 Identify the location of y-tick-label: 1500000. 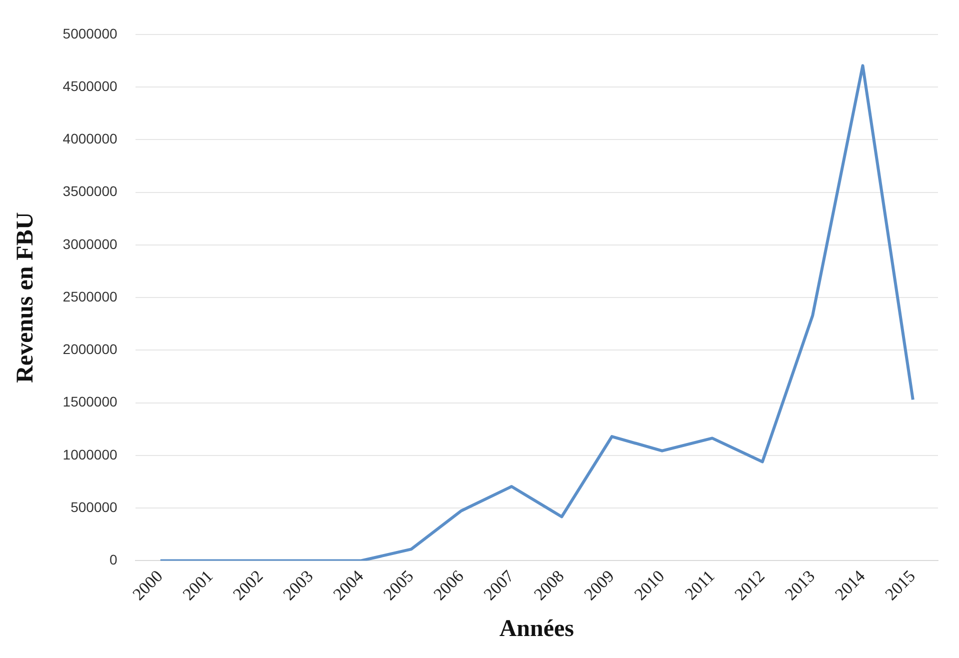
(90, 402).